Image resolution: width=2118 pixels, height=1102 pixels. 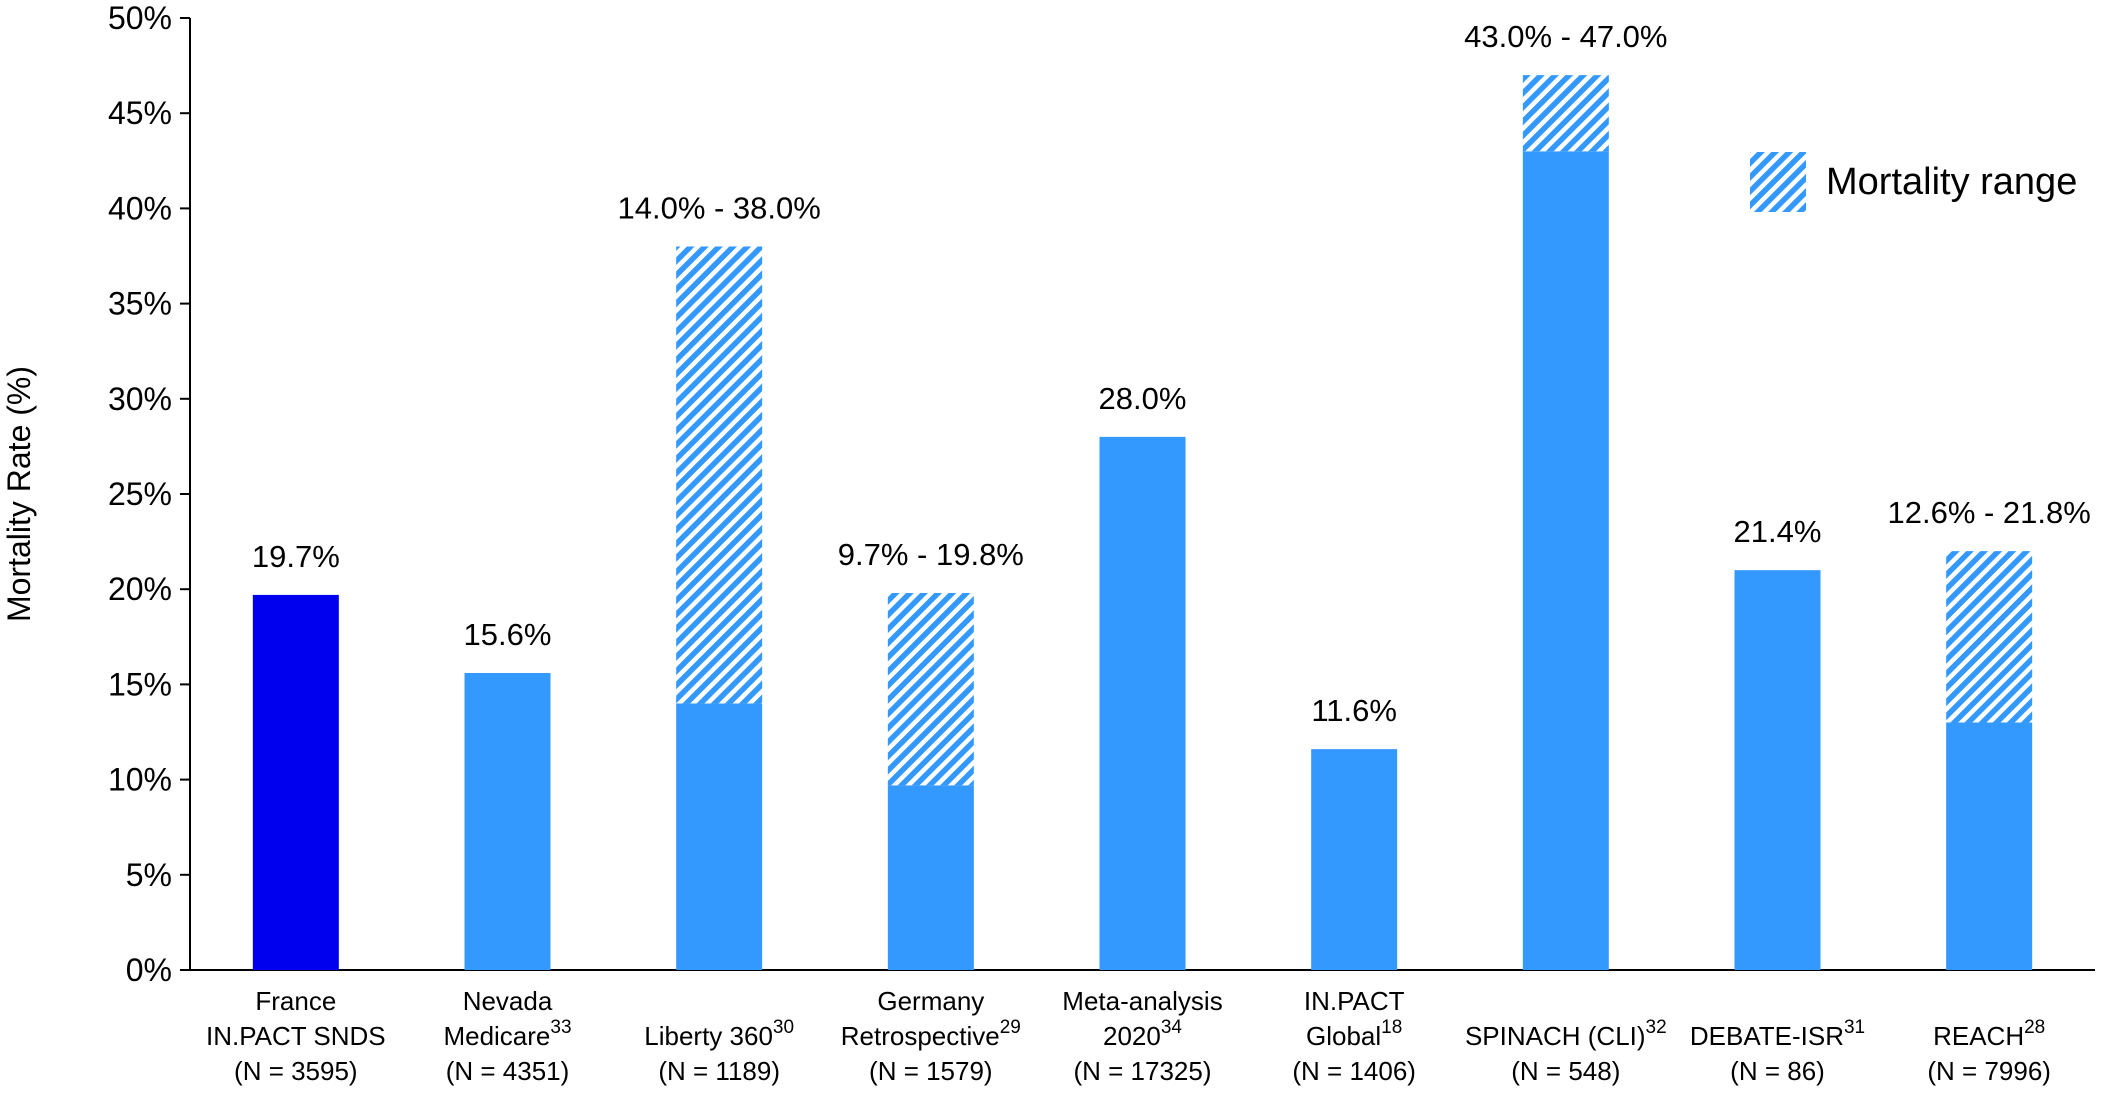 I want to click on y-tick-label: 10%, so click(x=140, y=780).